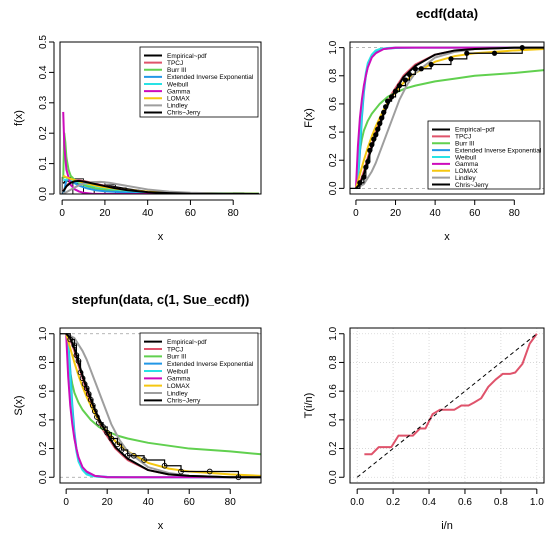 The height and width of the screenshot is (542, 550). What do you see at coordinates (447, 526) in the screenshot?
I see `x-axis-label: i/n` at bounding box center [447, 526].